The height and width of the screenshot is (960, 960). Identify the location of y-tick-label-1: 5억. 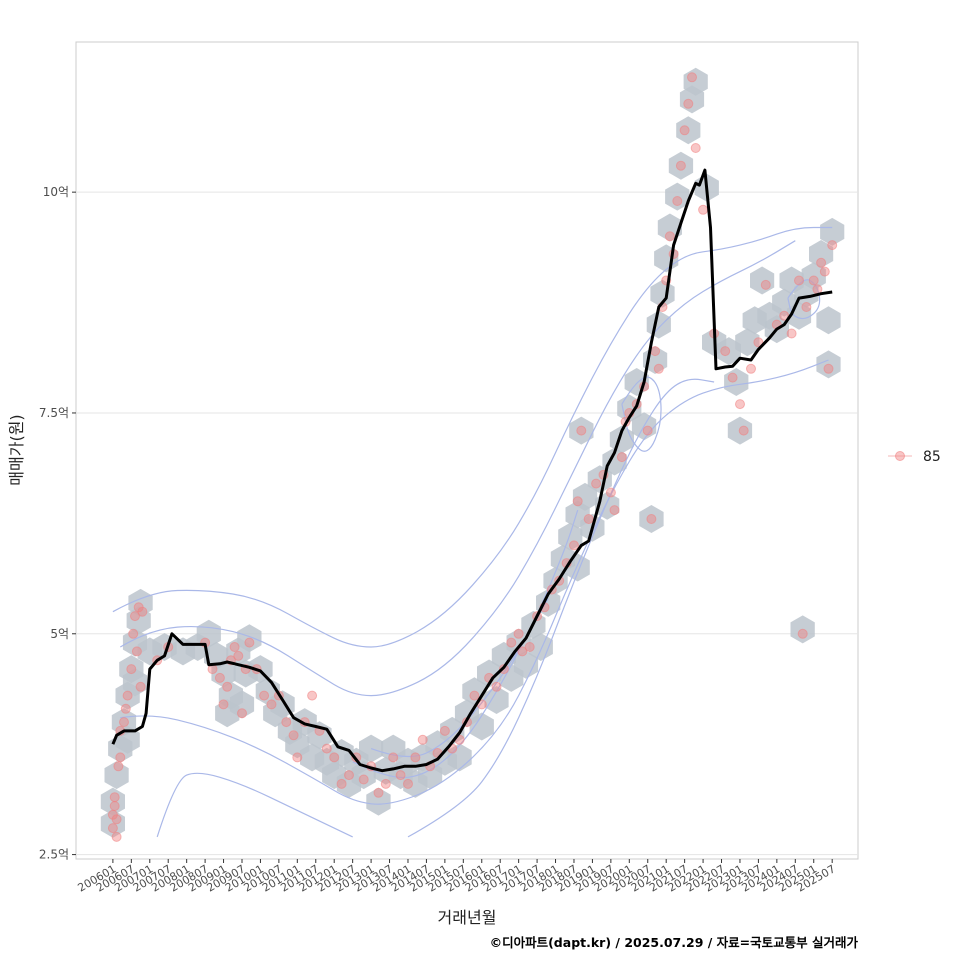
(59, 634).